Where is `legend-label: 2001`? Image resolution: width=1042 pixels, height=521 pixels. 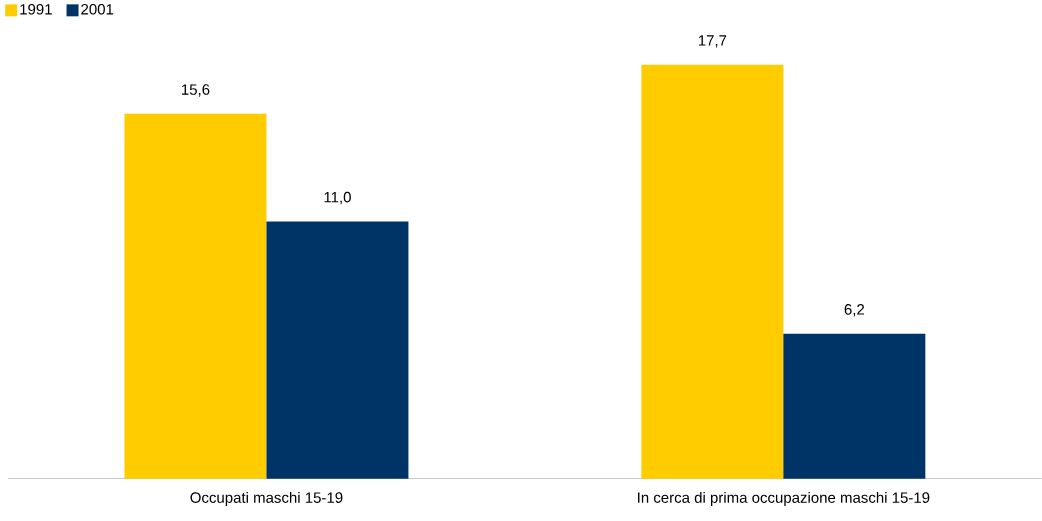 legend-label: 2001 is located at coordinates (97, 9).